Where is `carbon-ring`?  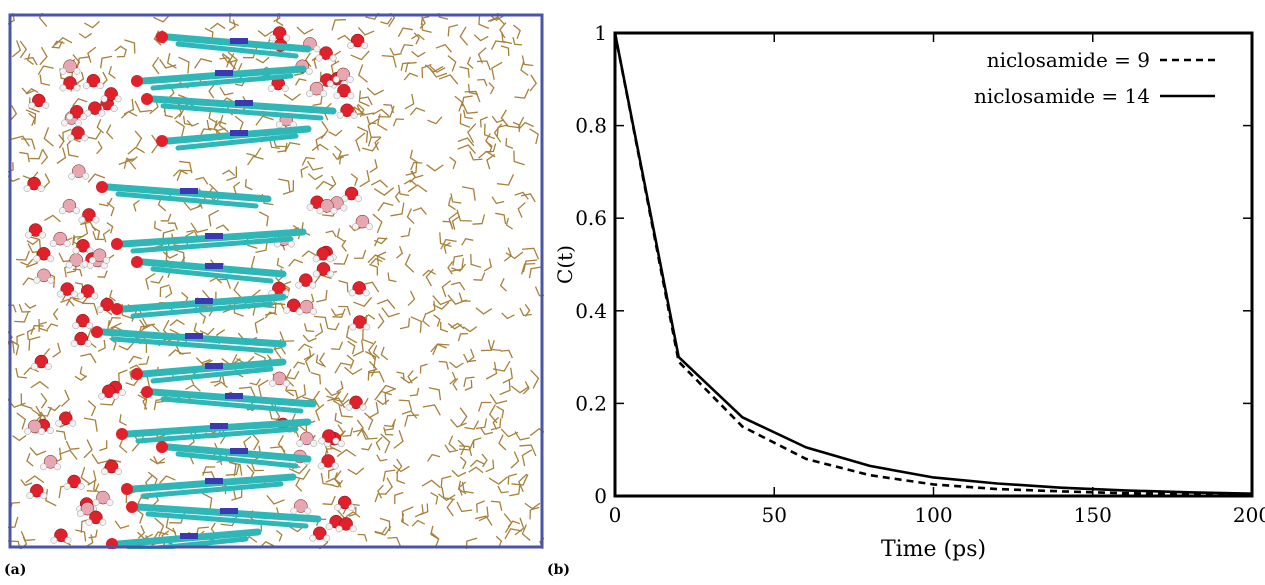 carbon-ring is located at coordinates (212, 490).